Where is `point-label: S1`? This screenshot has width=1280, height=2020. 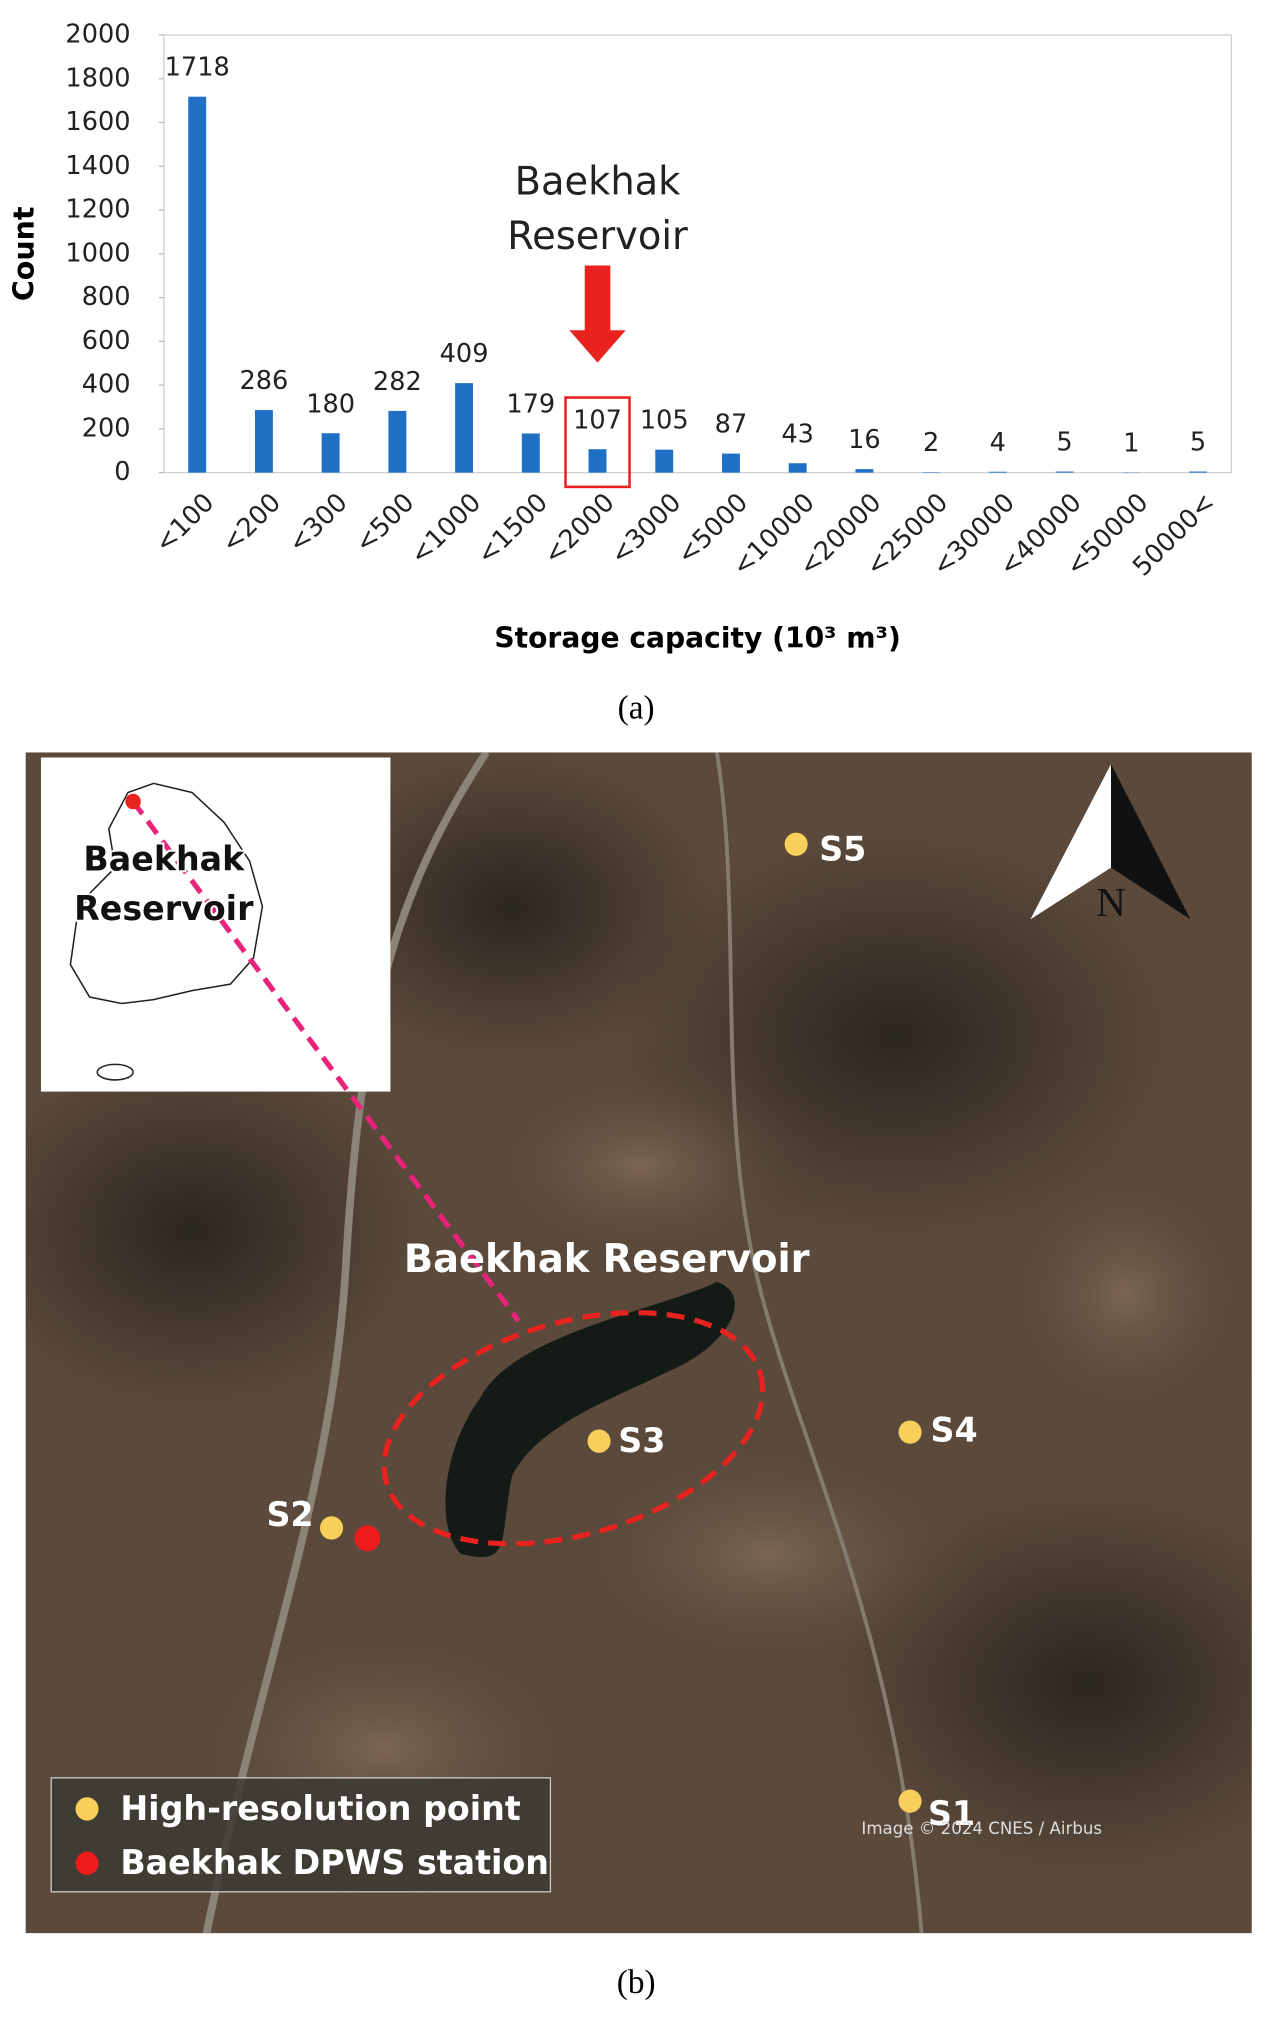 point-label: S1 is located at coordinates (951, 1813).